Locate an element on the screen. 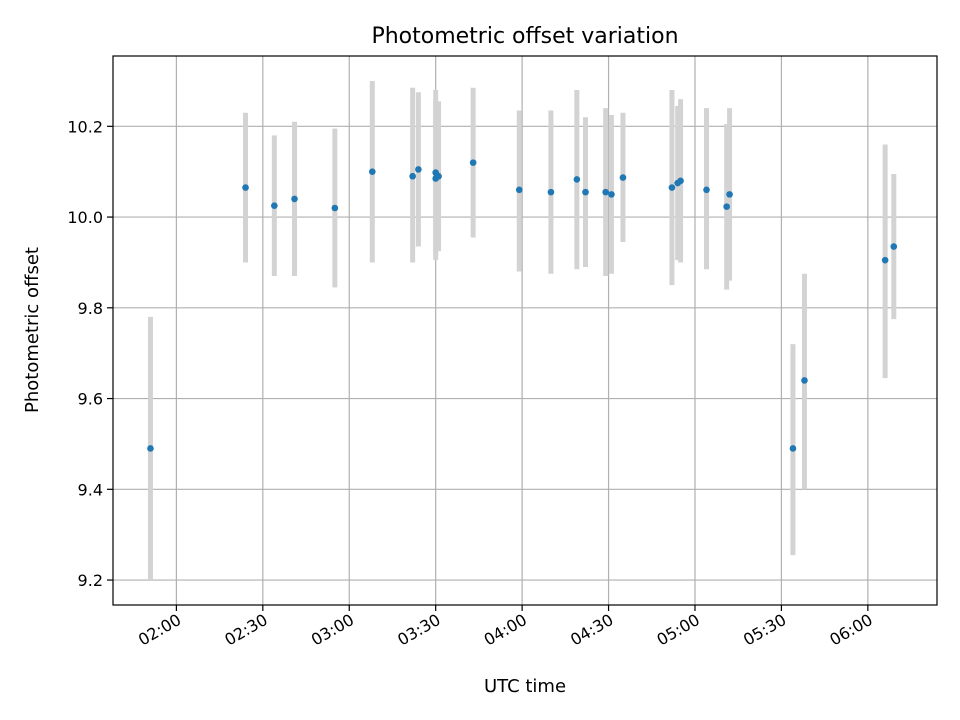 This screenshot has width=960, height=720. chart-title: Photometric offset variation is located at coordinates (524, 36).